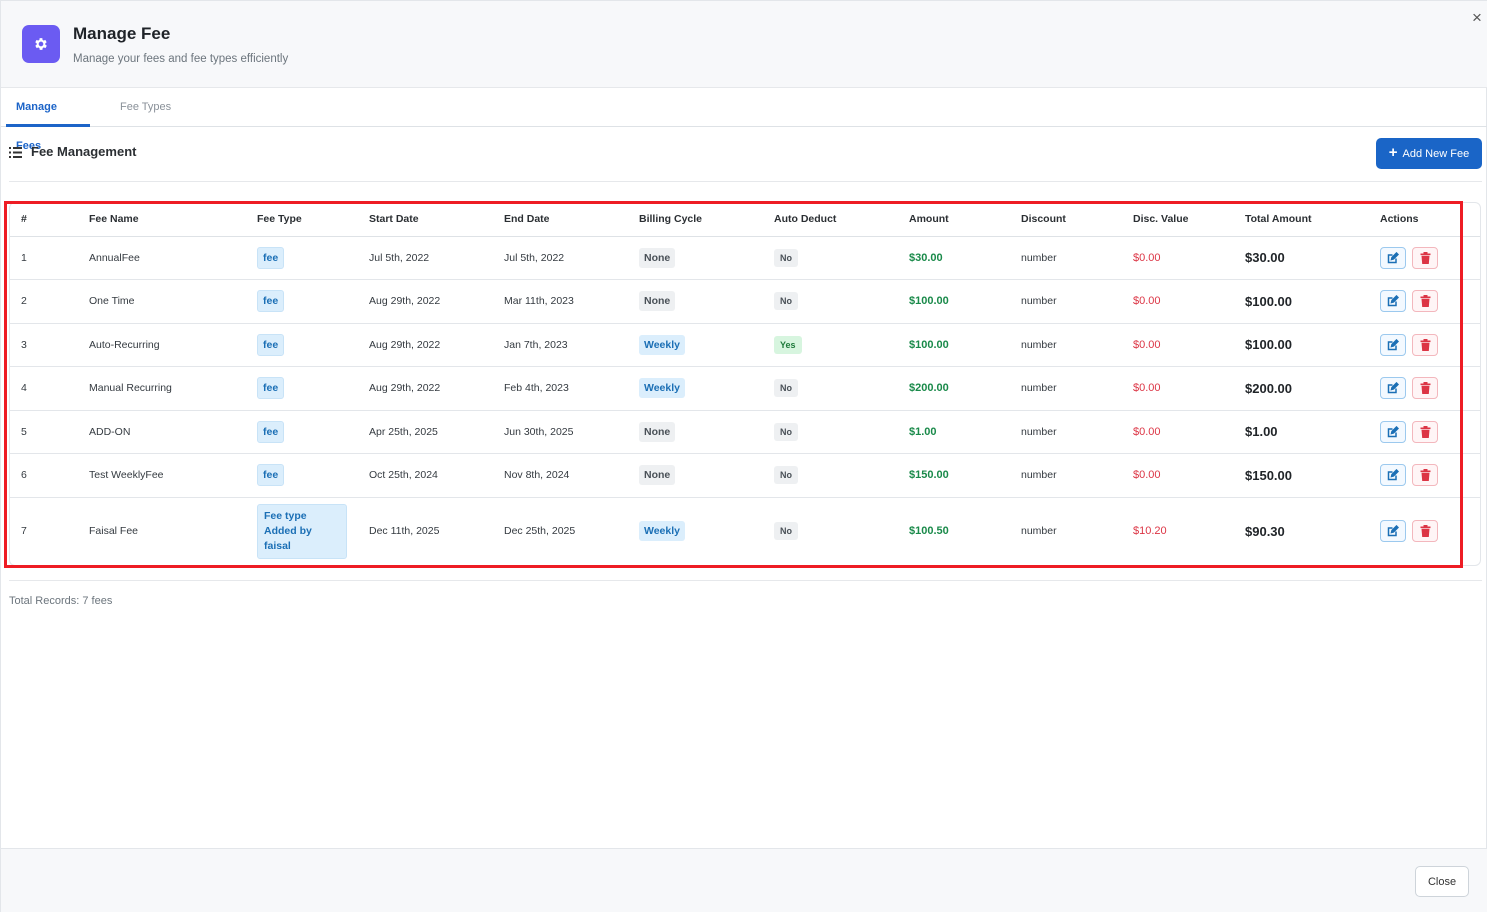  Describe the element at coordinates (48, 120) in the screenshot. I see `tab-manage-fees: Manage Fees` at that location.